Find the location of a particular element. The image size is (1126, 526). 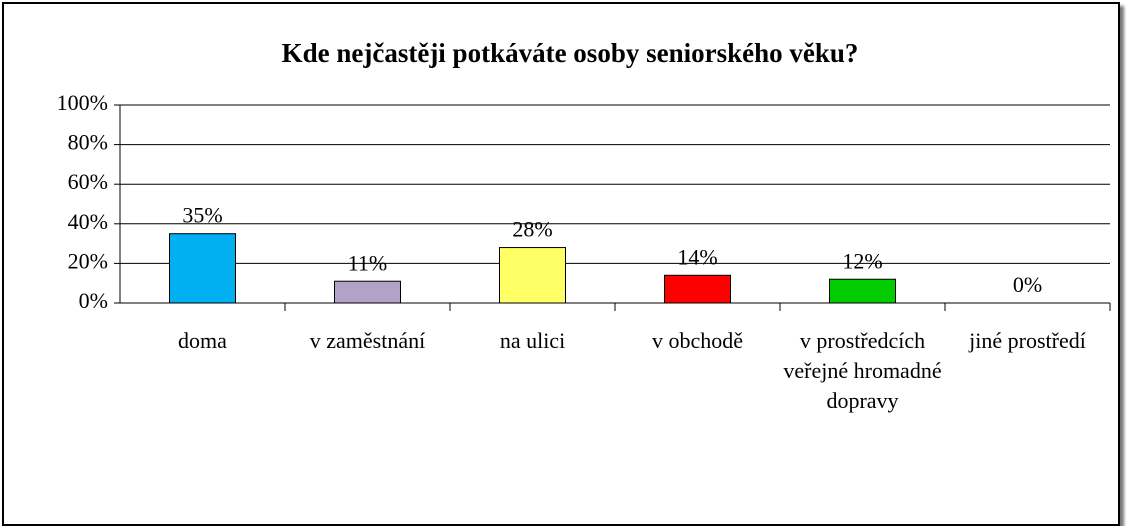

y-tick-label: 60% is located at coordinates (88, 181).